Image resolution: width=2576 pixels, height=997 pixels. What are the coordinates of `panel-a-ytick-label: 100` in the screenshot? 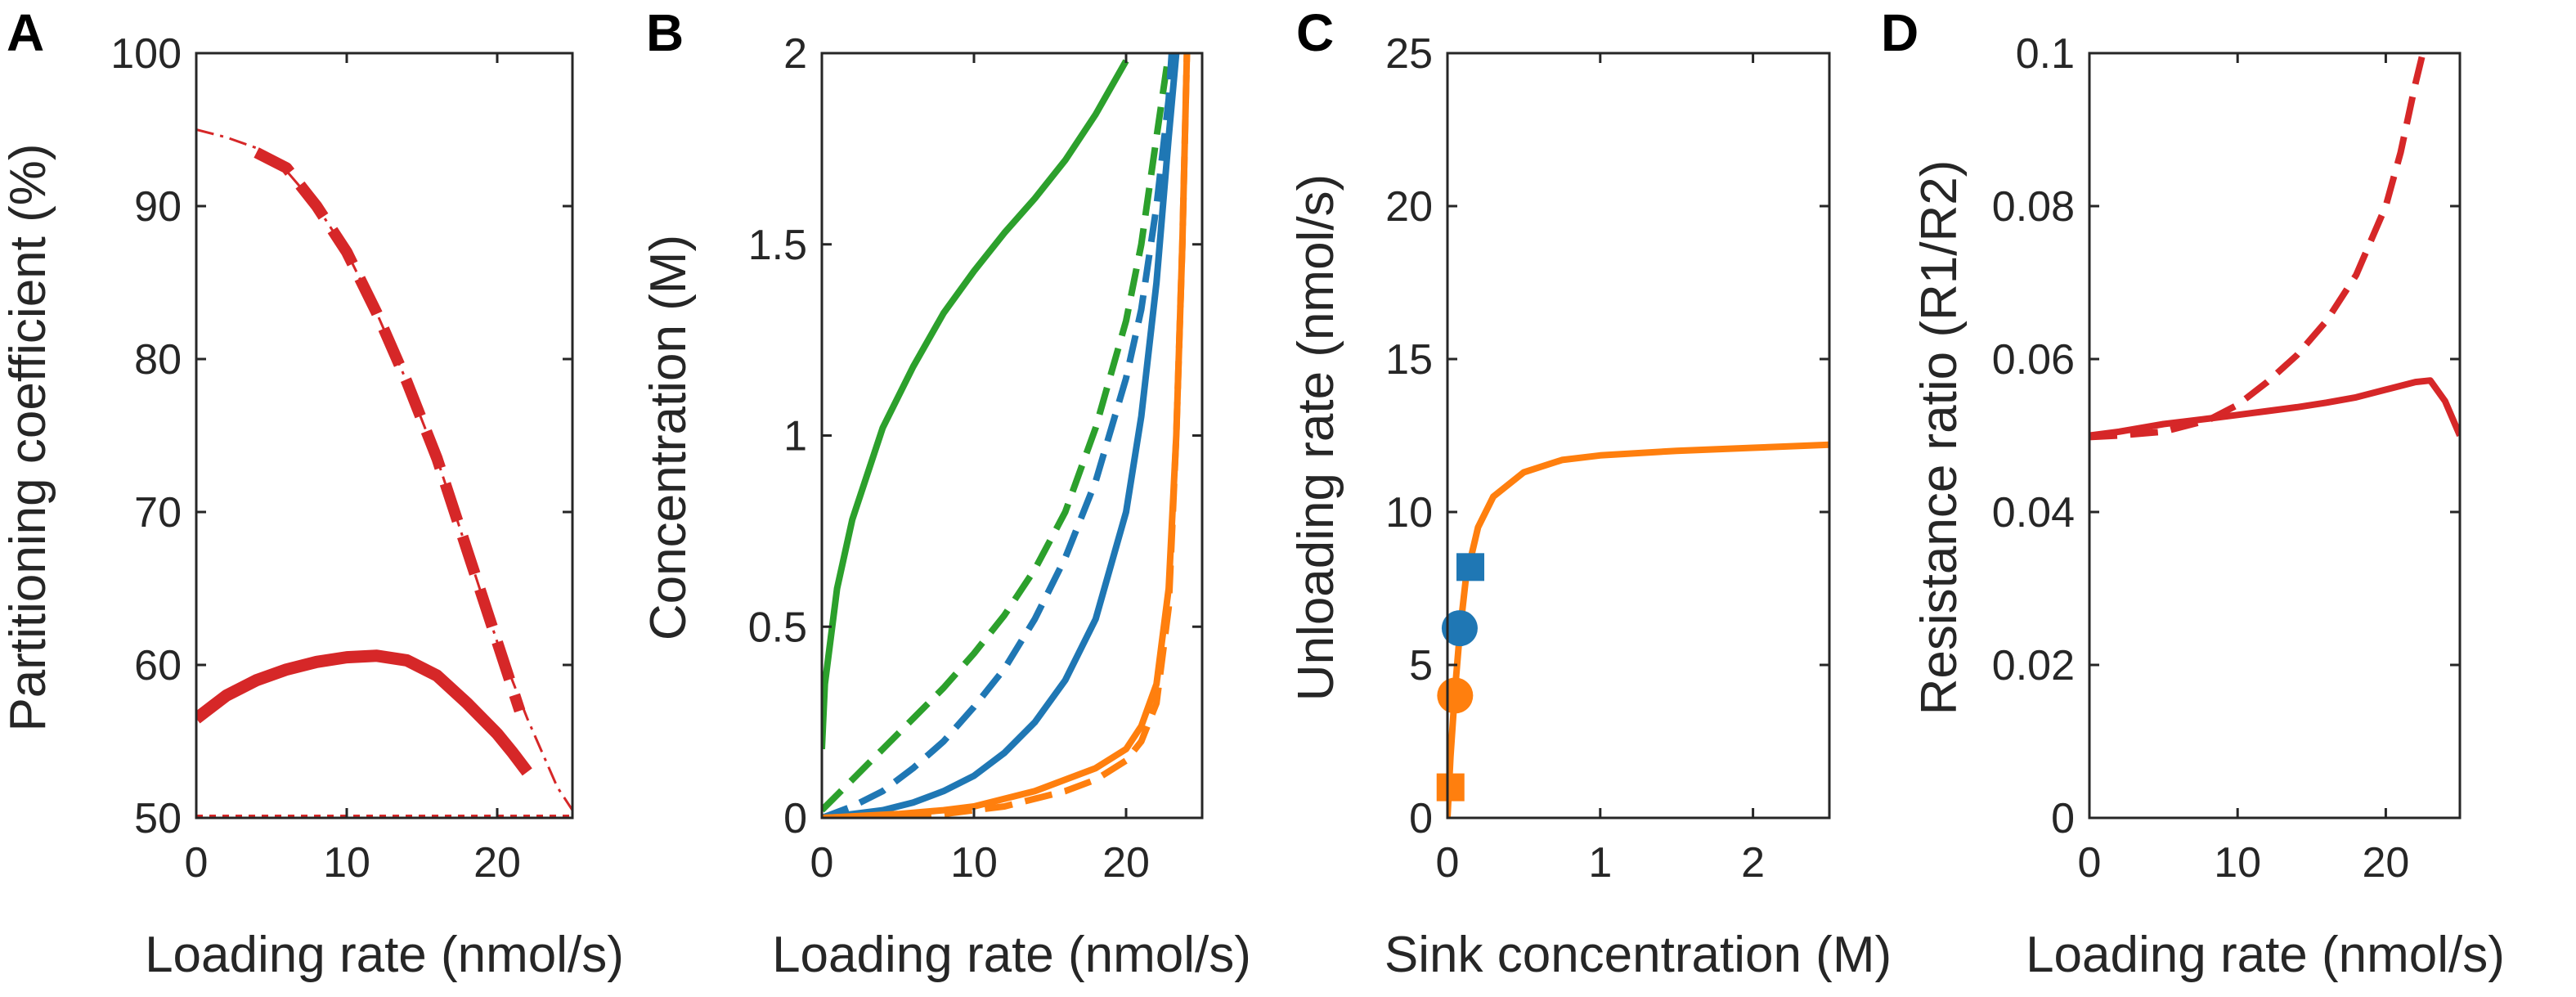 It's located at (146, 54).